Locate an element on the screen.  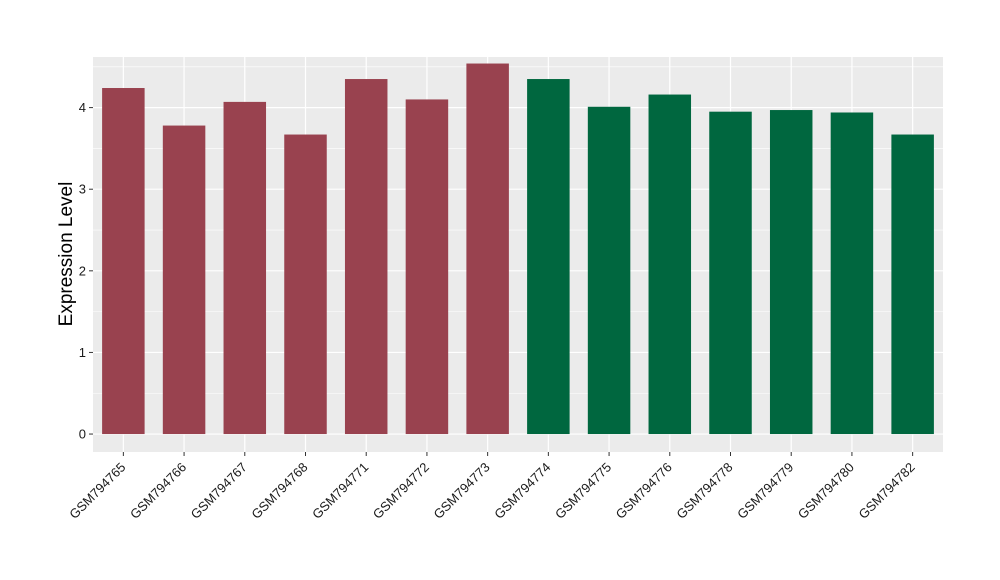
bar-GSM794772 is located at coordinates (427, 267).